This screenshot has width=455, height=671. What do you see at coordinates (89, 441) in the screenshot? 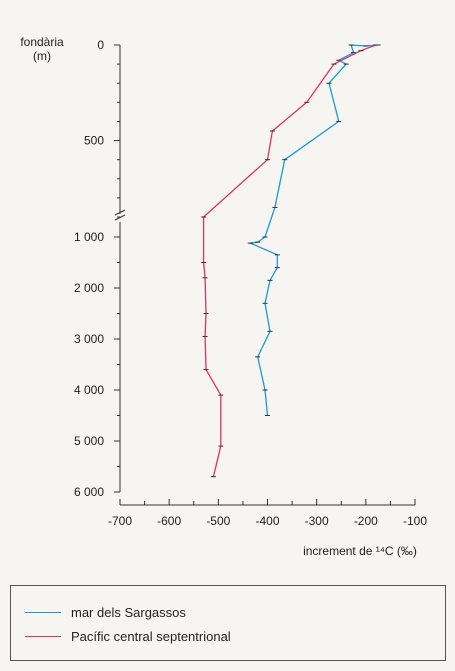
I see `y-tick-label-lower: 5 000` at bounding box center [89, 441].